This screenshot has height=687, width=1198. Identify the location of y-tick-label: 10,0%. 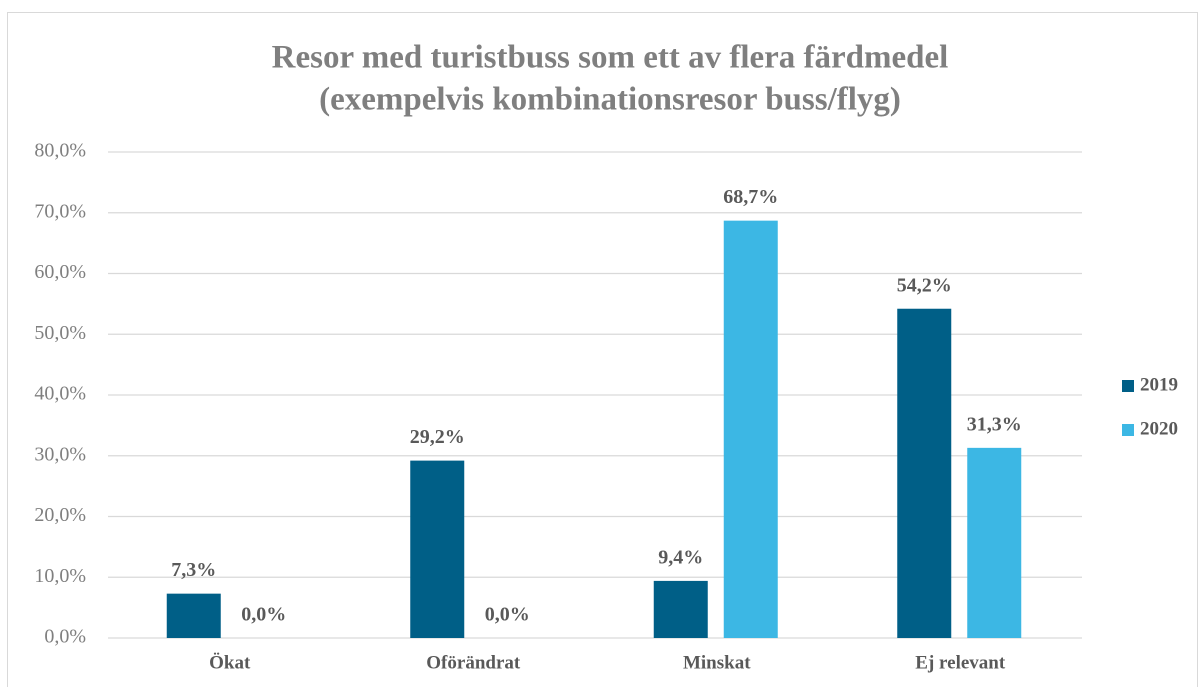
(60, 576).